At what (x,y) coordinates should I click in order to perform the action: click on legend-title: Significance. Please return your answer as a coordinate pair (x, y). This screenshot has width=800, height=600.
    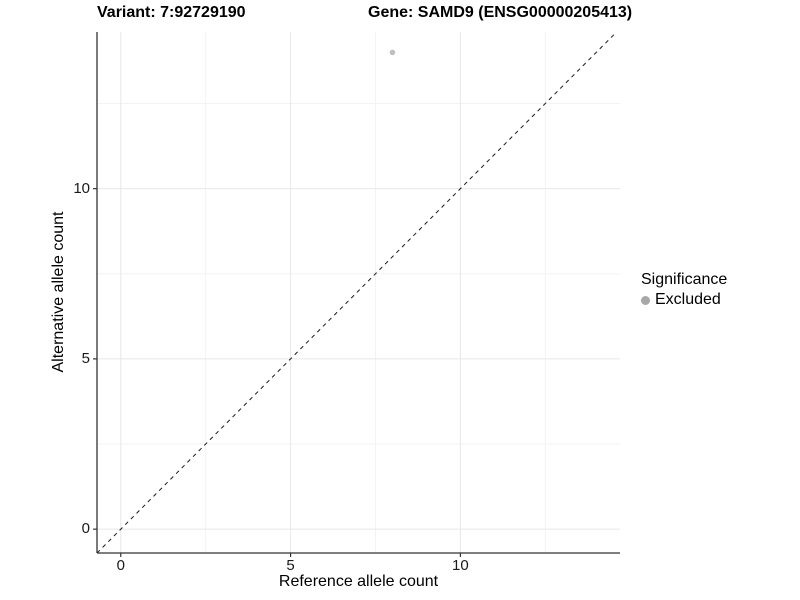
    Looking at the image, I should click on (684, 279).